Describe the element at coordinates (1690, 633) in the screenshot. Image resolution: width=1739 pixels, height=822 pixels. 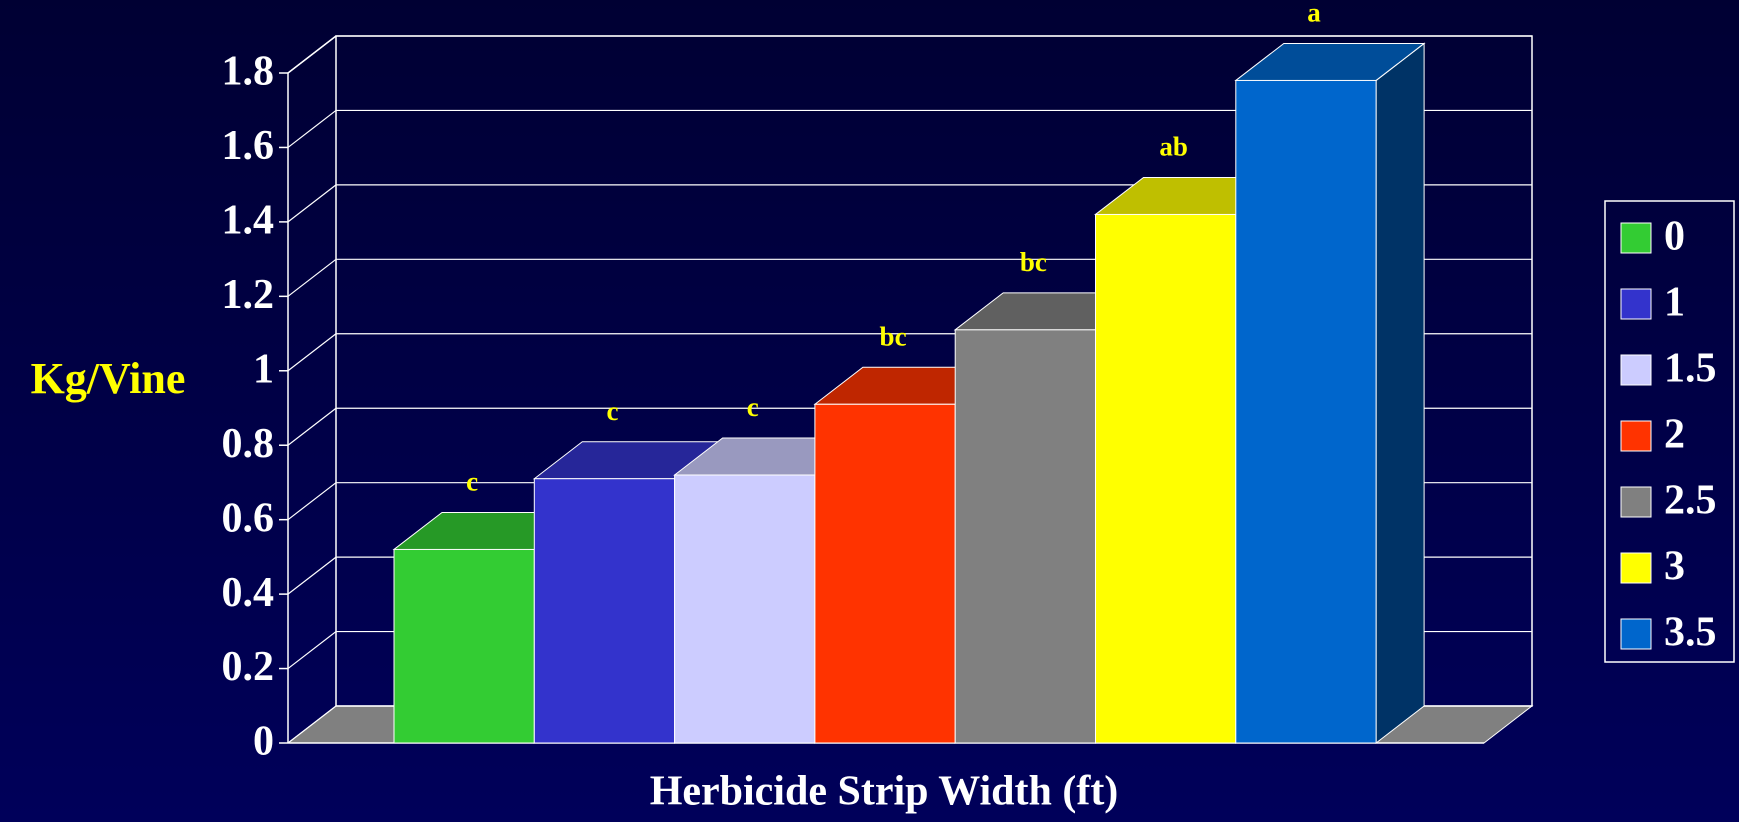
I see `legend-label: 3.5` at that location.